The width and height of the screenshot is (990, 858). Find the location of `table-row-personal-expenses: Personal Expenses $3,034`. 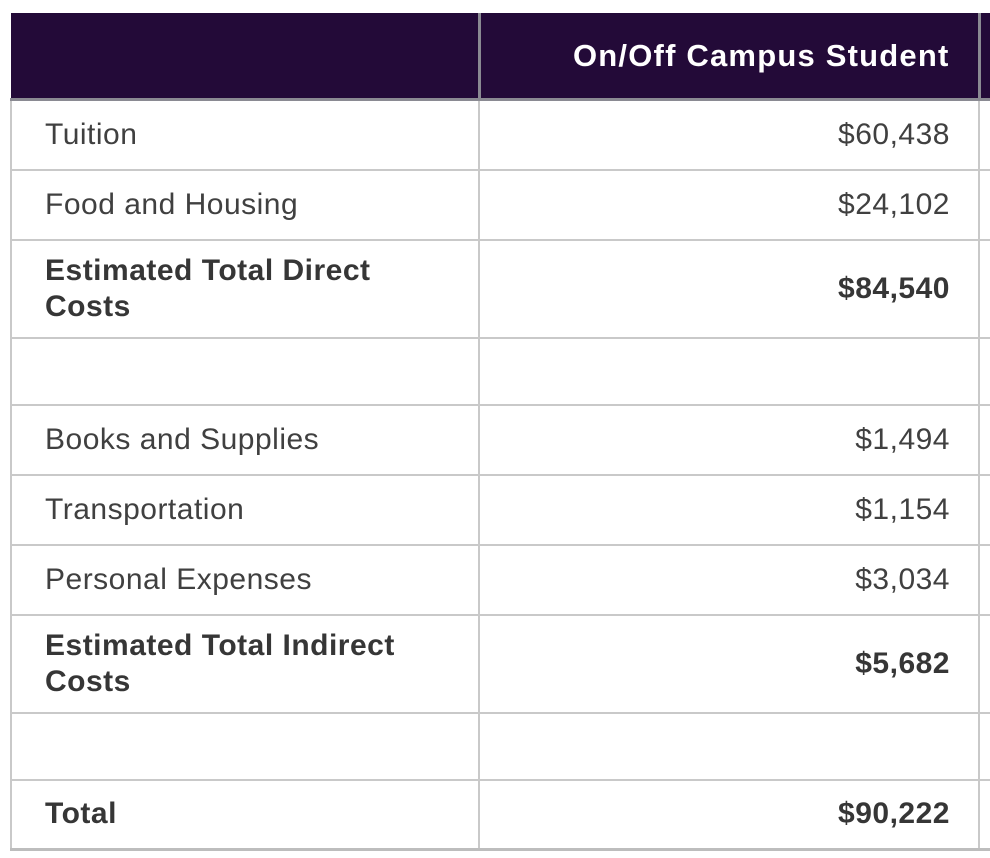

table-row-personal-expenses: Personal Expenses $3,034 is located at coordinates (500, 579).